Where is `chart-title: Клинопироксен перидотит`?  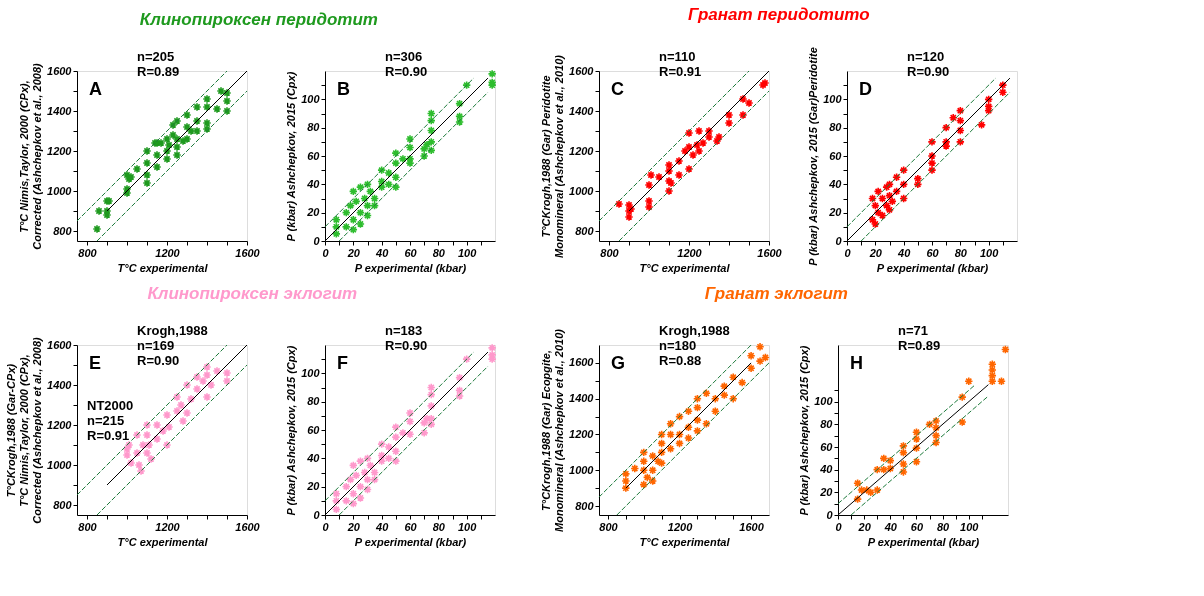
chart-title: Клинопироксен перидотит is located at coordinates (258, 19).